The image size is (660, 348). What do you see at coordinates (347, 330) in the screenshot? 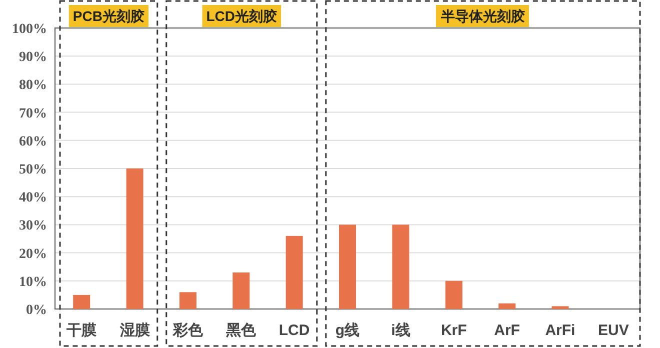
I see `x-tick-label: g线` at bounding box center [347, 330].